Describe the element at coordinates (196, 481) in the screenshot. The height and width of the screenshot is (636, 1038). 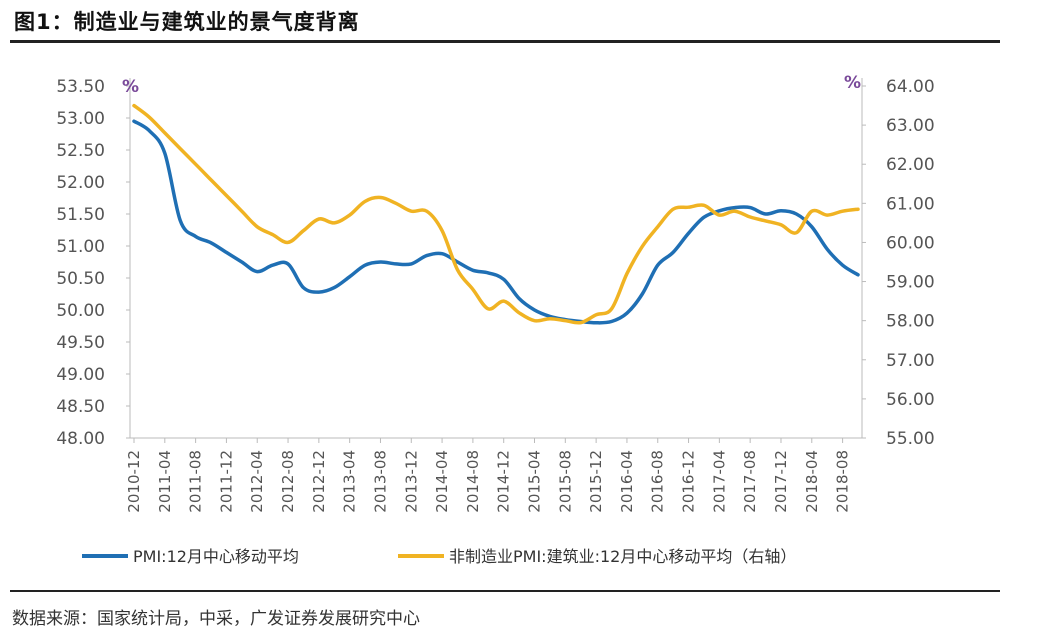
I see `x-tick-label: 2011-08` at that location.